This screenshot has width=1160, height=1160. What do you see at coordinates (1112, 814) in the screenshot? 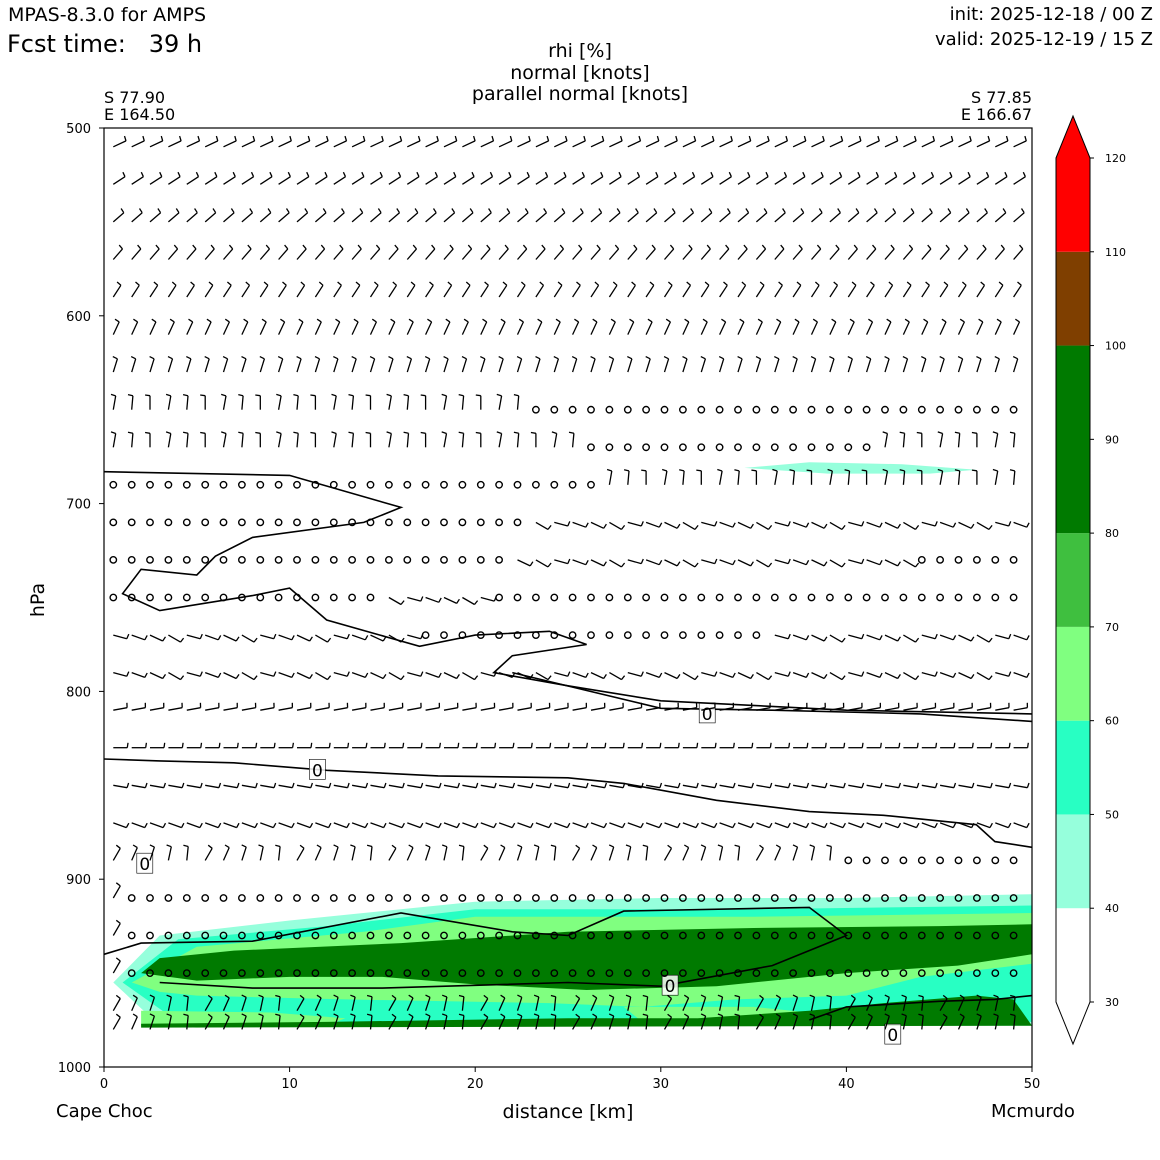
I see `colorbar-tick-label: 50` at bounding box center [1112, 814].